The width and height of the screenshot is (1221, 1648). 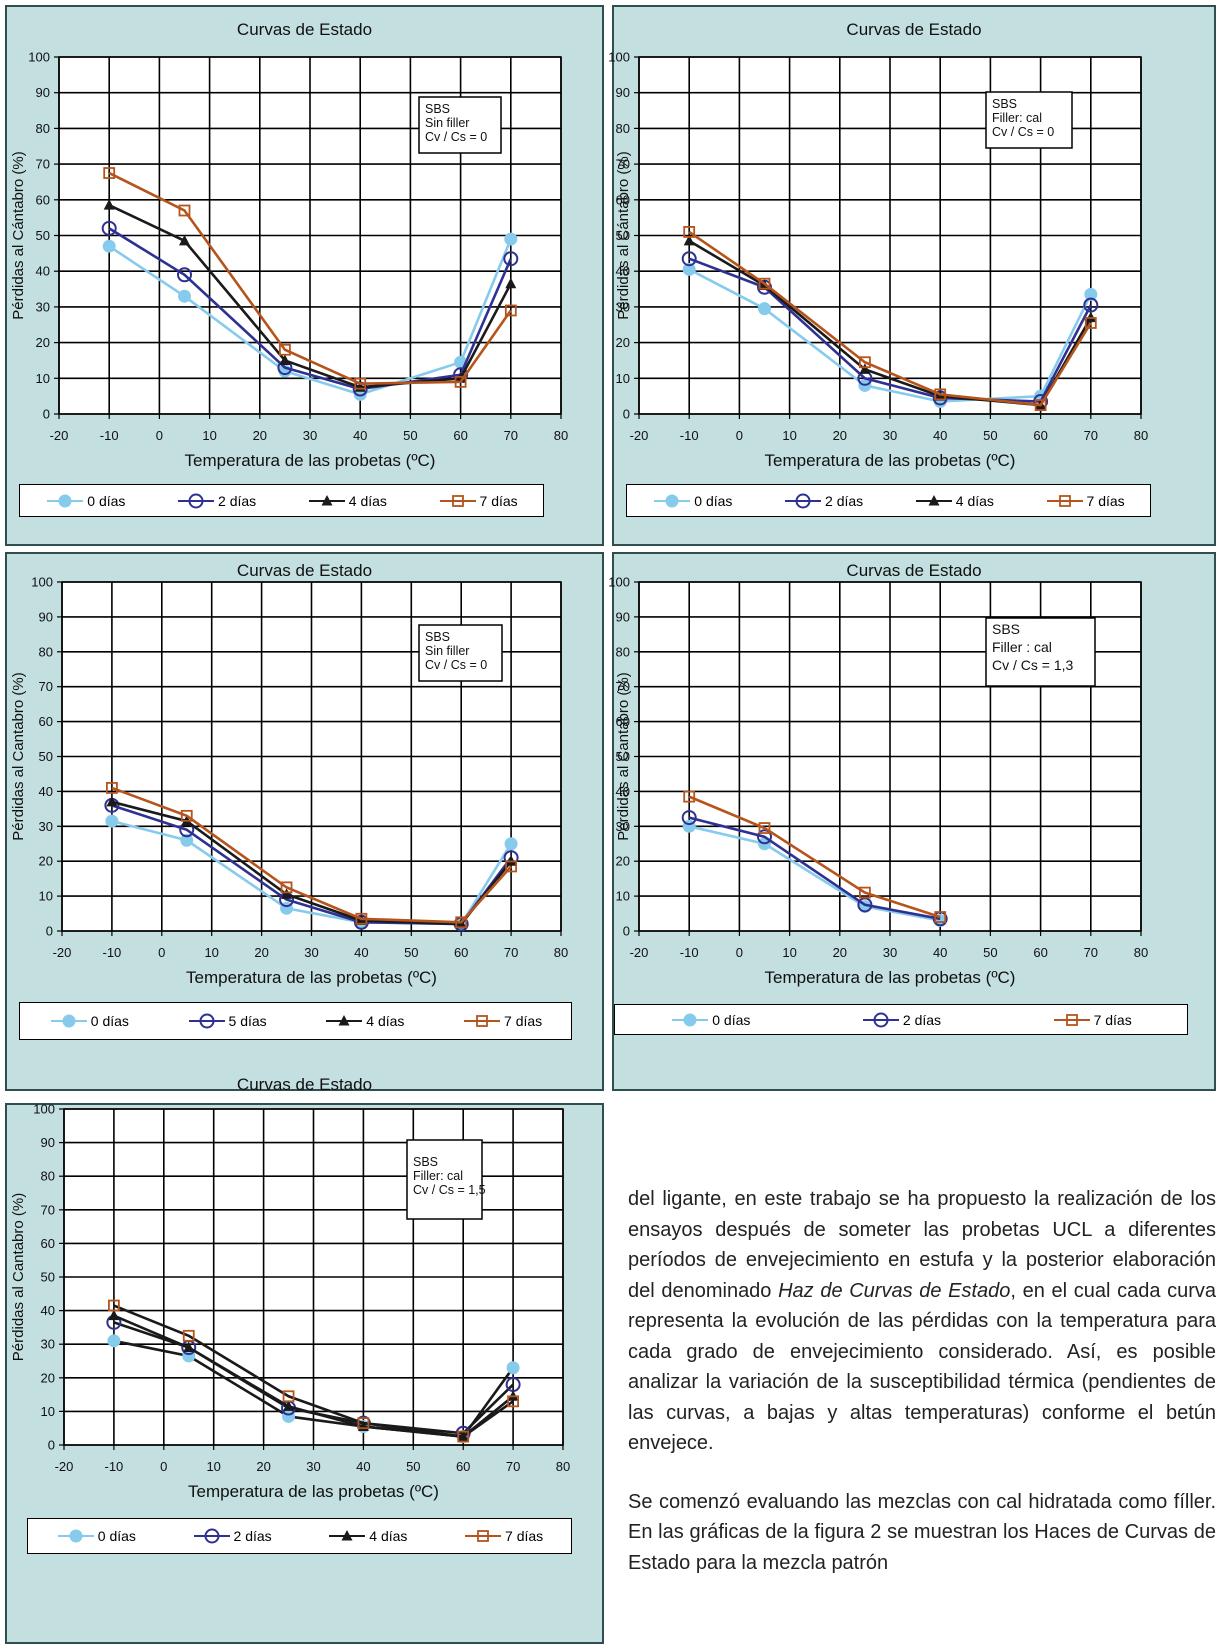 I want to click on y-tick-label: 0, so click(x=626, y=414).